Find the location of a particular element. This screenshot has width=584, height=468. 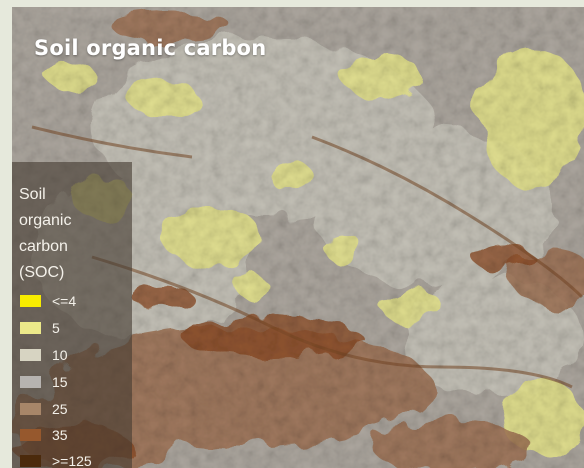

legend-item: >=125 is located at coordinates (56, 460).